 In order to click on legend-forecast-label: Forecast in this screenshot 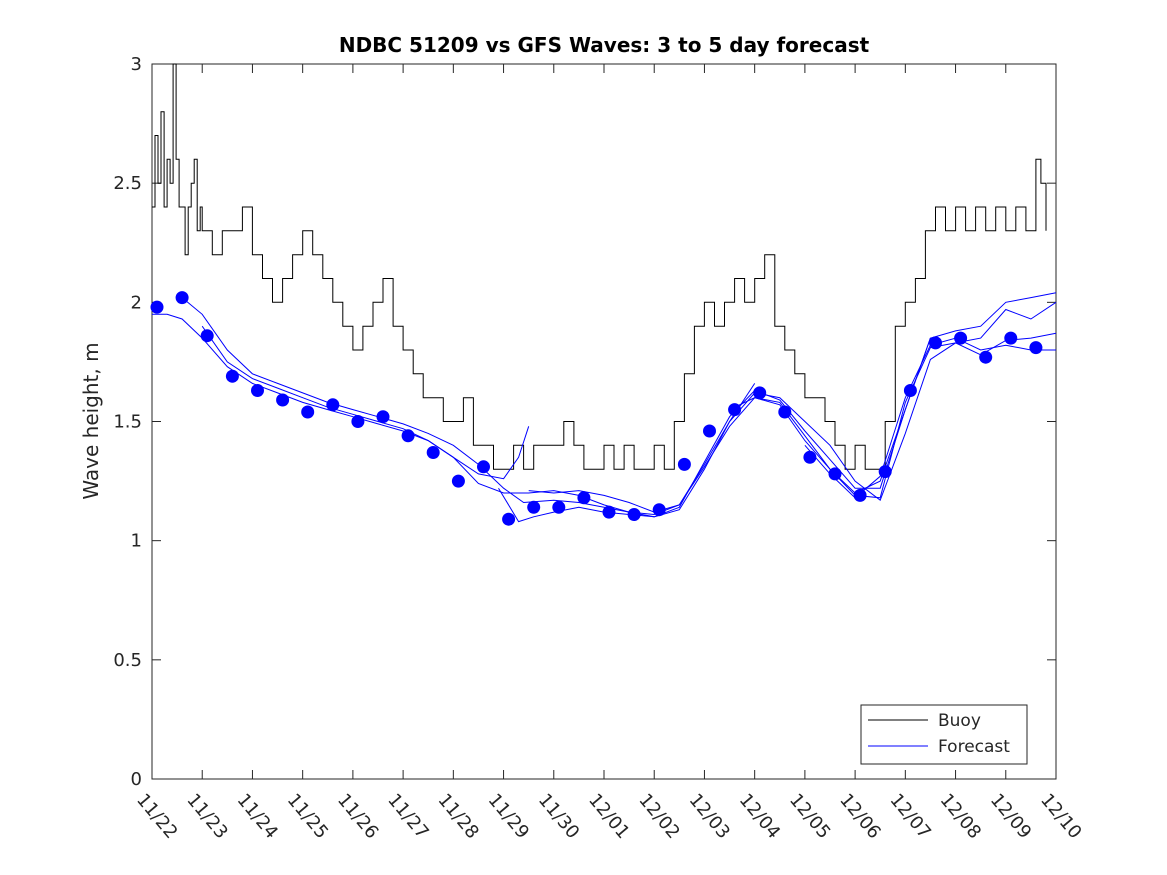, I will do `click(974, 747)`.